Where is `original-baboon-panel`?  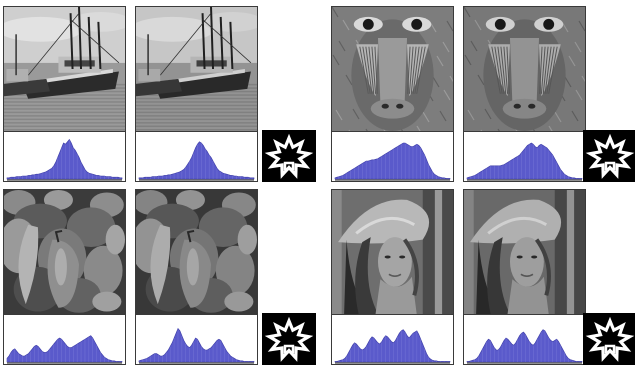 original-baboon-panel is located at coordinates (392, 94).